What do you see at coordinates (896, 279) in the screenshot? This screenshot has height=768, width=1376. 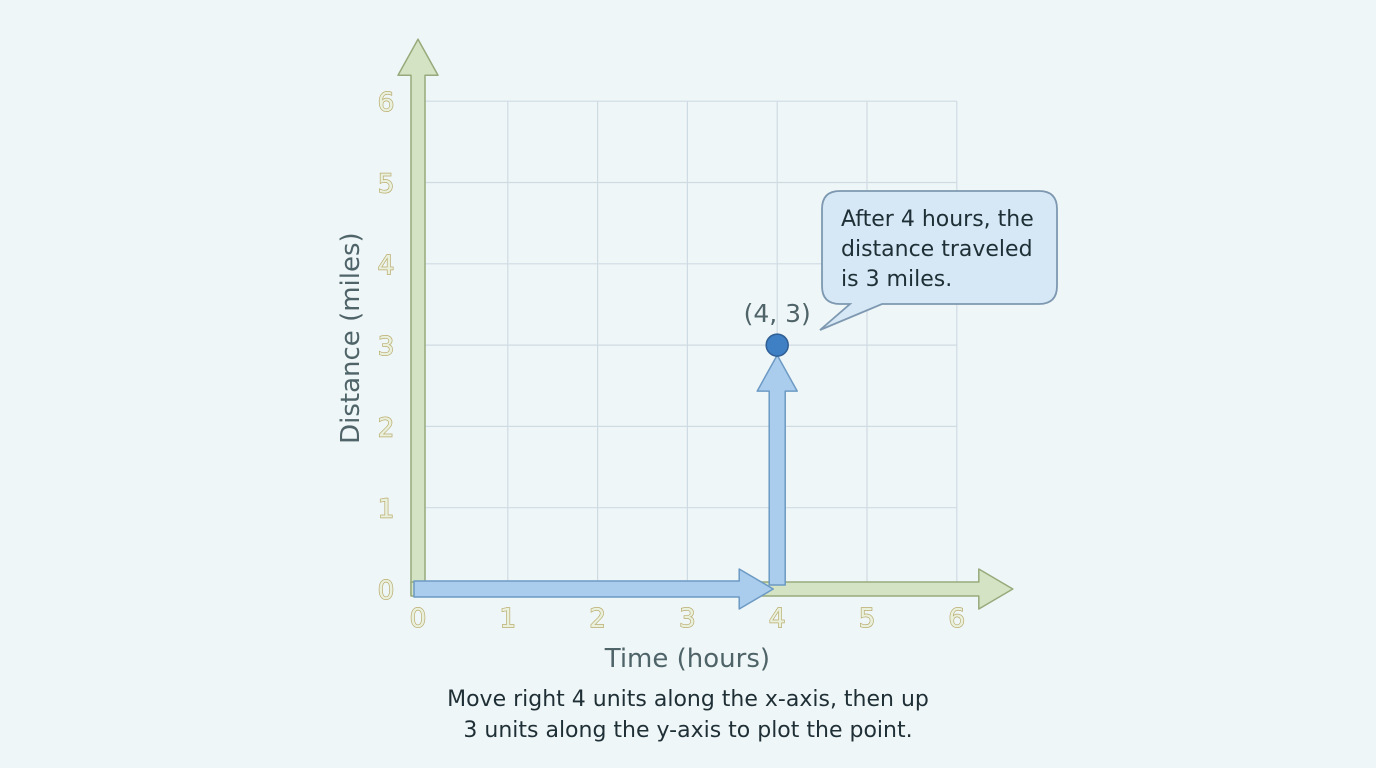 I see `callout-line: is 3 miles.` at bounding box center [896, 279].